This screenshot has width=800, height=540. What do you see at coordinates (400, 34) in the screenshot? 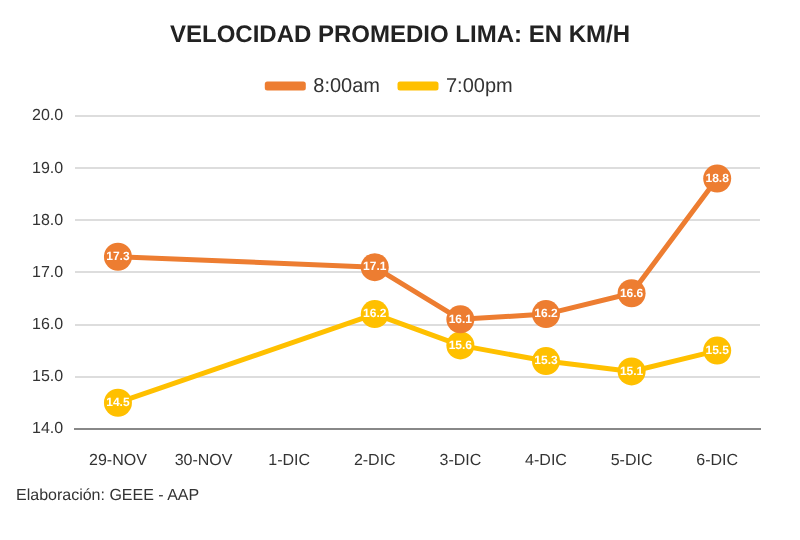
I see `chart-title: VELOCIDAD PROMEDIO LIMA: EN KM/H` at bounding box center [400, 34].